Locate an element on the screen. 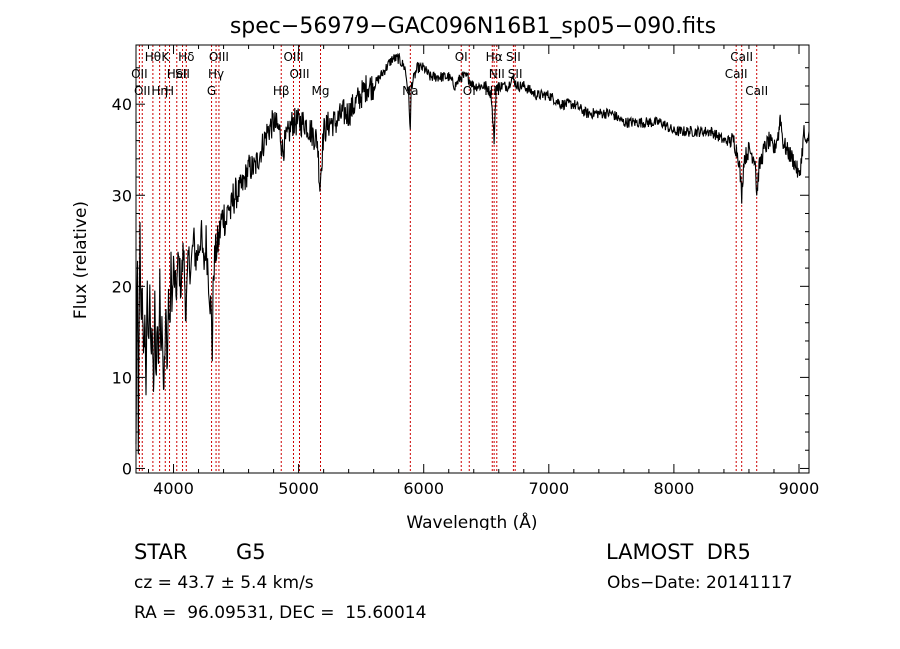  line-label: HeI is located at coordinates (177, 74).